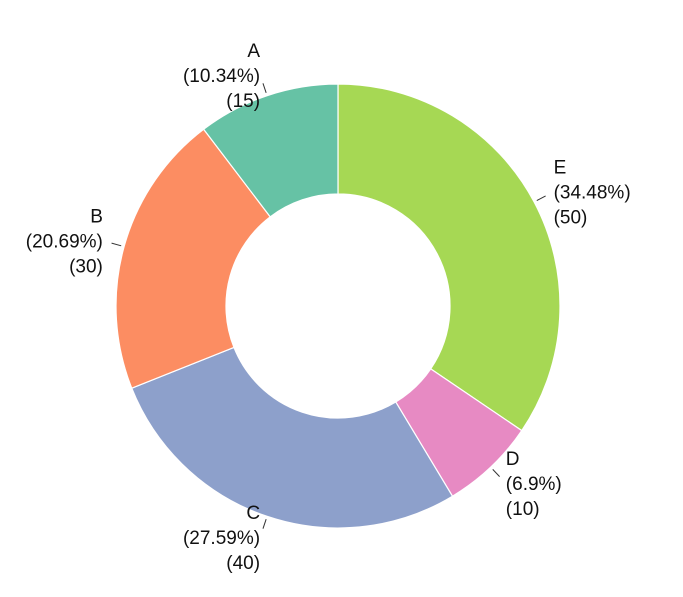 This screenshot has width=683, height=597. Describe the element at coordinates (221, 538) in the screenshot. I see `slice-percent-c: (27.59%)` at that location.